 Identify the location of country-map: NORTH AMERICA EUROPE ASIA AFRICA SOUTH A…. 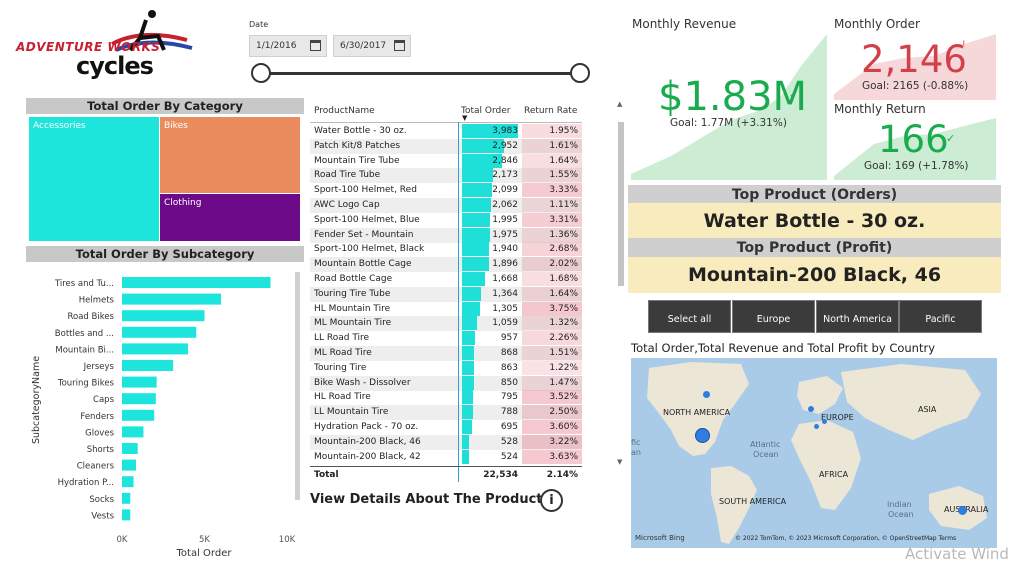
(814, 453).